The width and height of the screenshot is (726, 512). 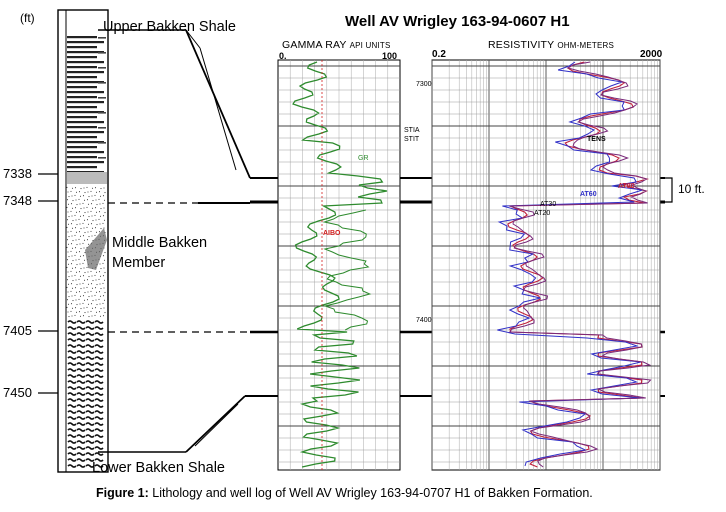 What do you see at coordinates (332, 233) in the screenshot?
I see `aibo-curve-label: AIBO` at bounding box center [332, 233].